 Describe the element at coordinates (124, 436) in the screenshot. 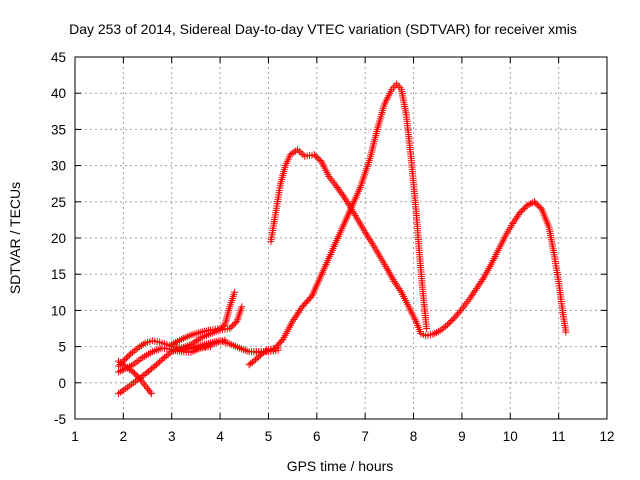

I see `x-tick-label: 2` at that location.